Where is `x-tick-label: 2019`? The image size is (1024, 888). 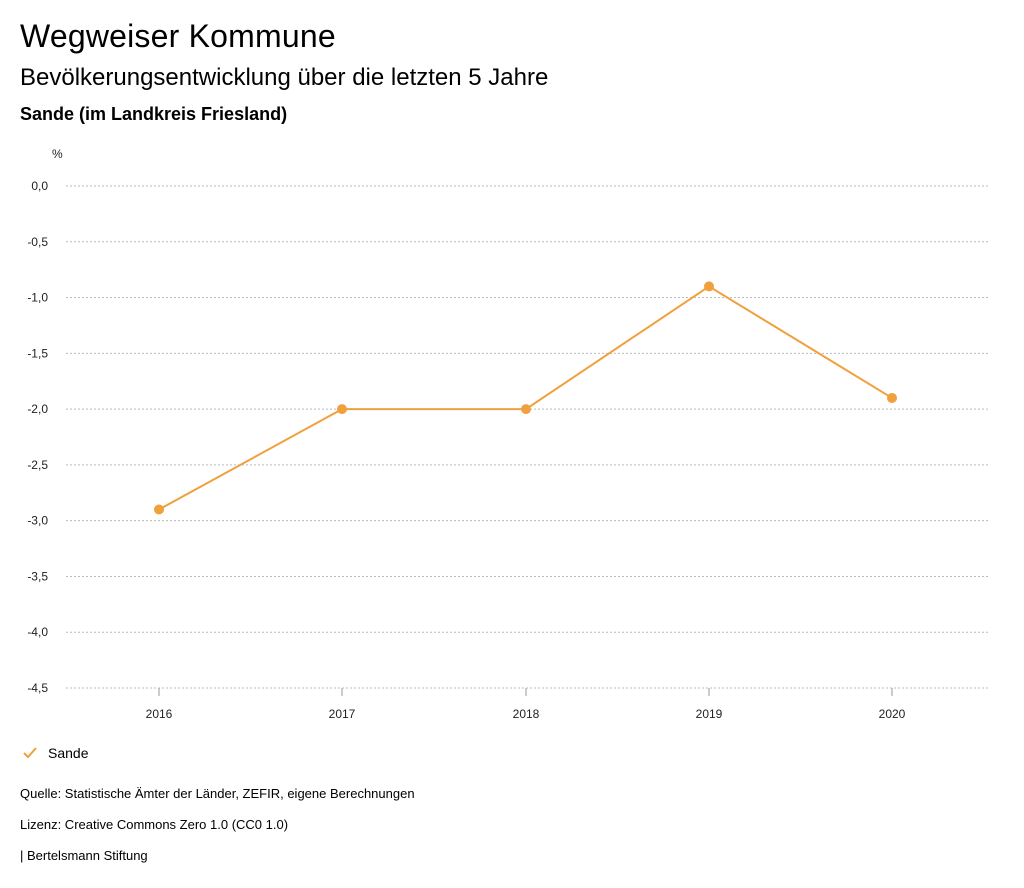
x-tick-label: 2019 is located at coordinates (709, 714).